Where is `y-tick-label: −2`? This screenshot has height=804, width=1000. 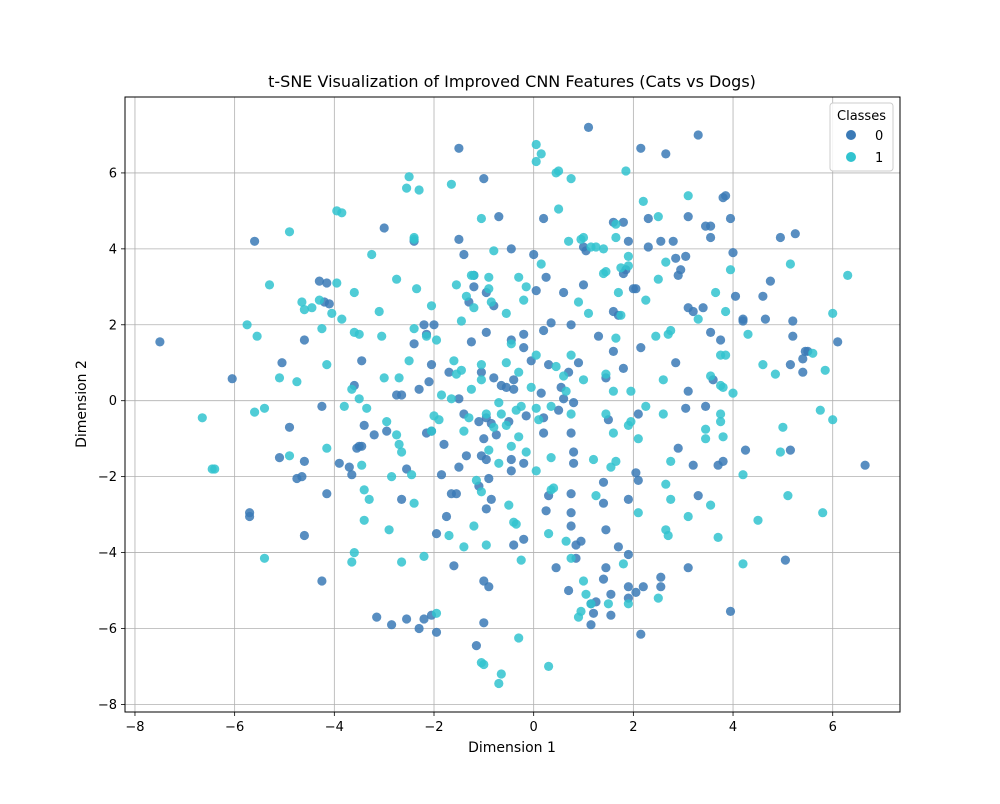 y-tick-label: −2 is located at coordinates (107, 477).